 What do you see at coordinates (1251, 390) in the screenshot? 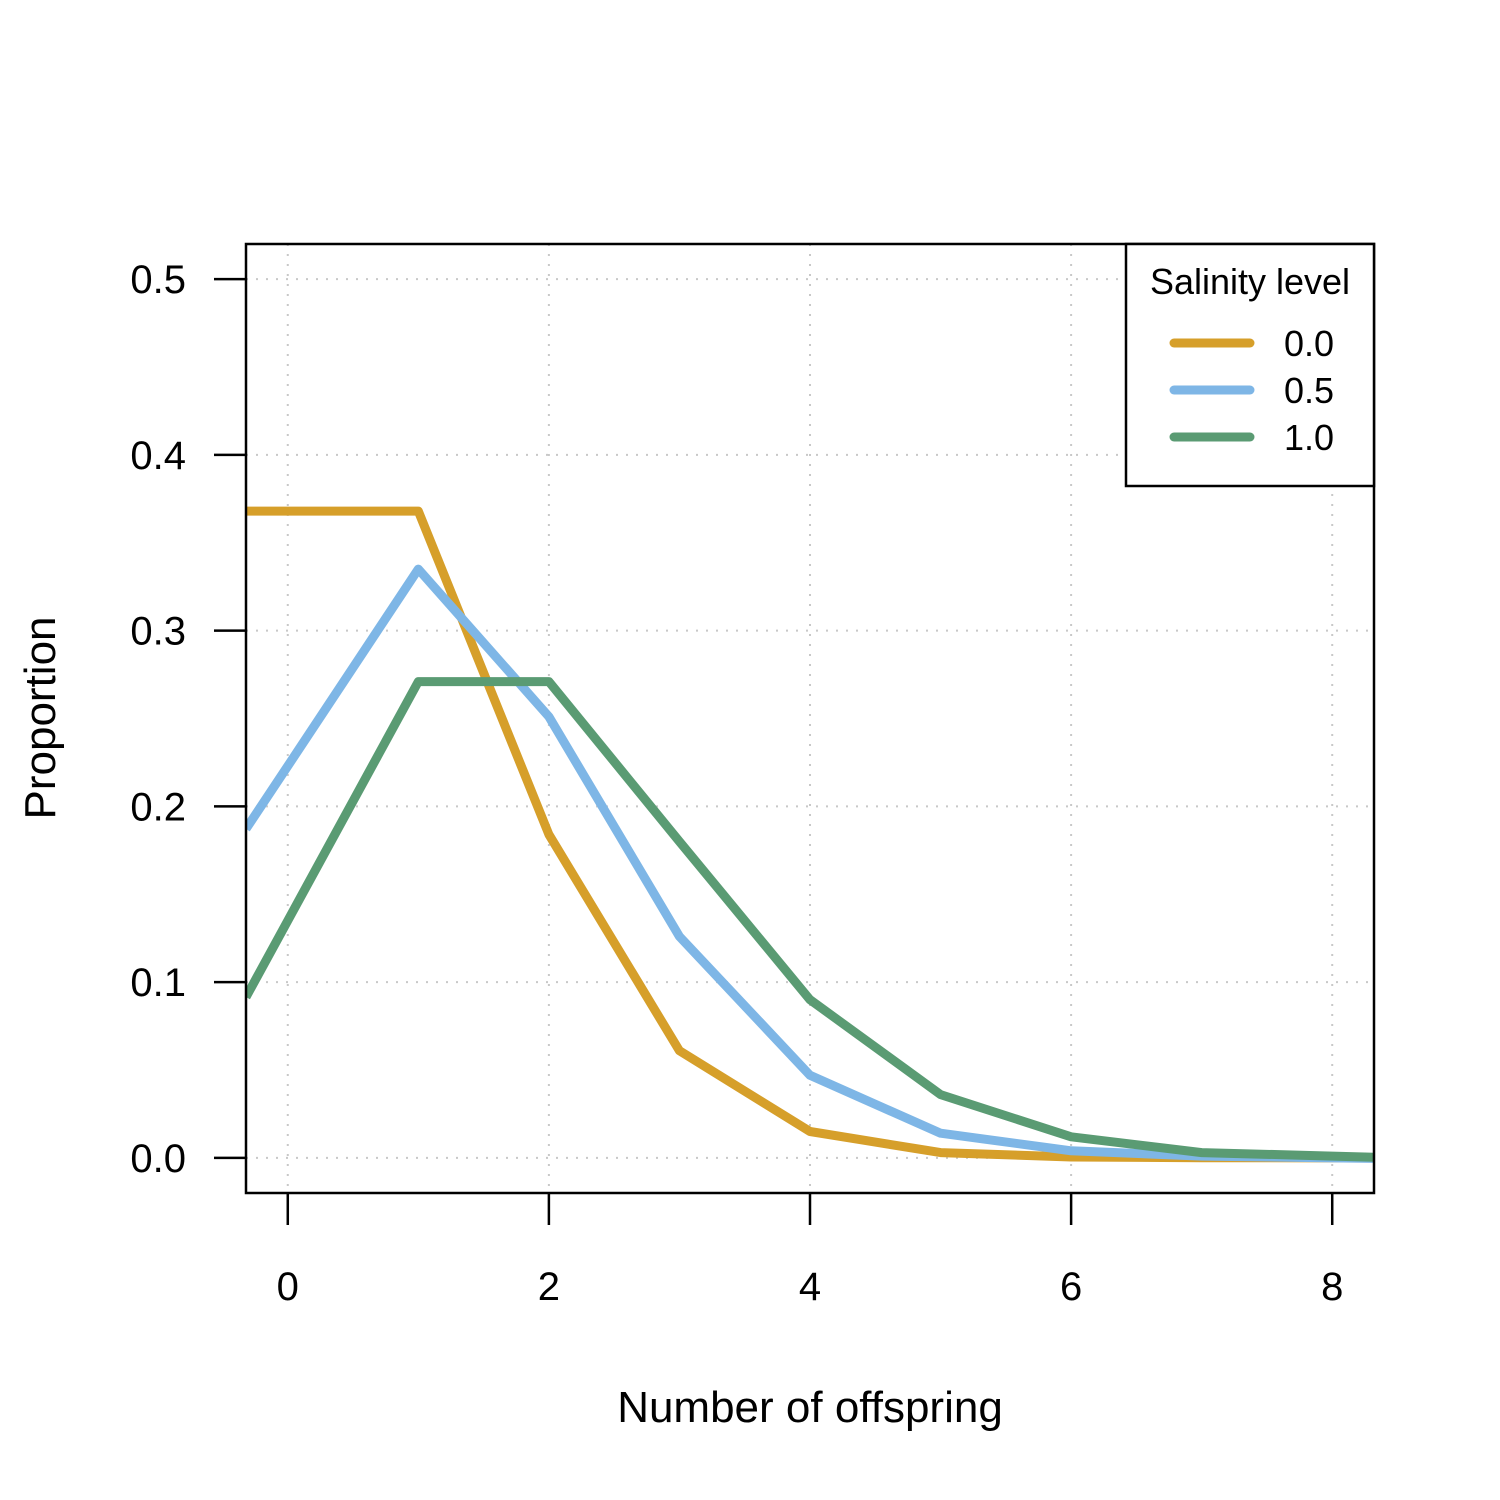
I see `legend-entries: 0.0 0.5 1.0` at bounding box center [1251, 390].